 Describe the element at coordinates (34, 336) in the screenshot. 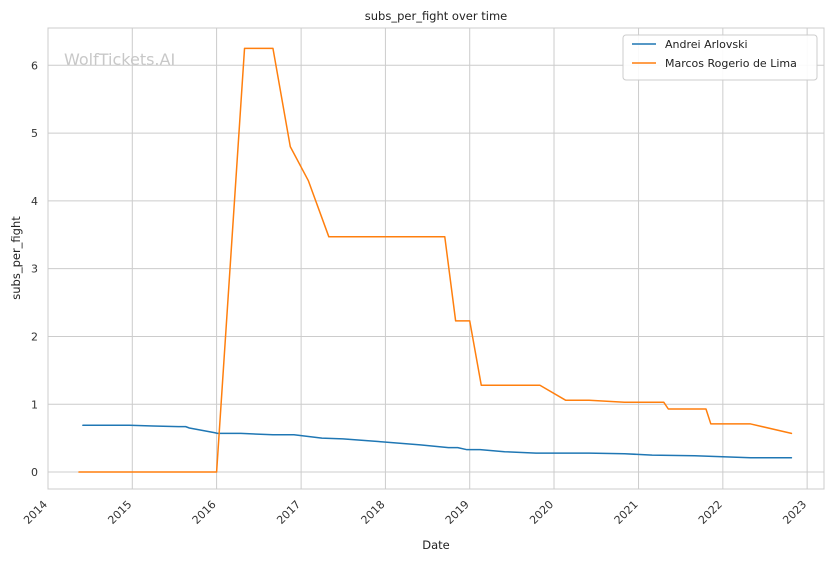

I see `y-tick-label: 2` at that location.